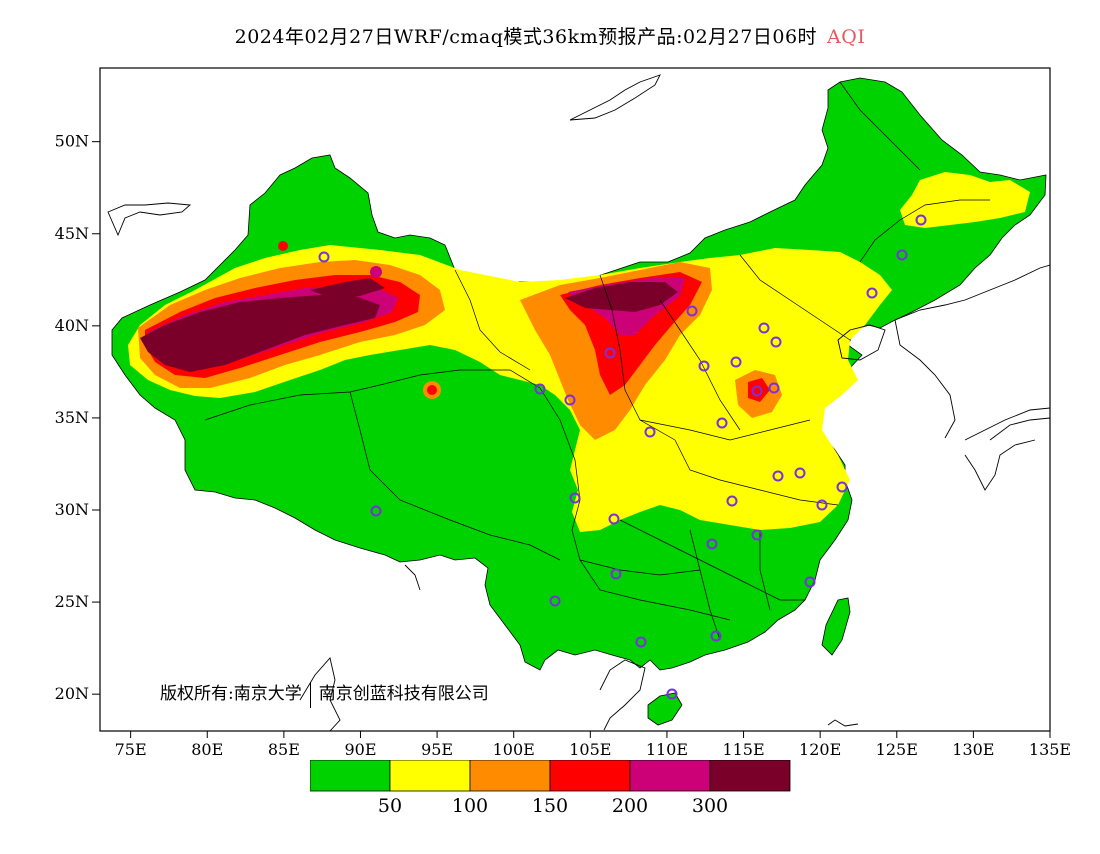 This screenshot has width=1100, height=854. I want to click on lon-tick-label: 130E, so click(973, 749).